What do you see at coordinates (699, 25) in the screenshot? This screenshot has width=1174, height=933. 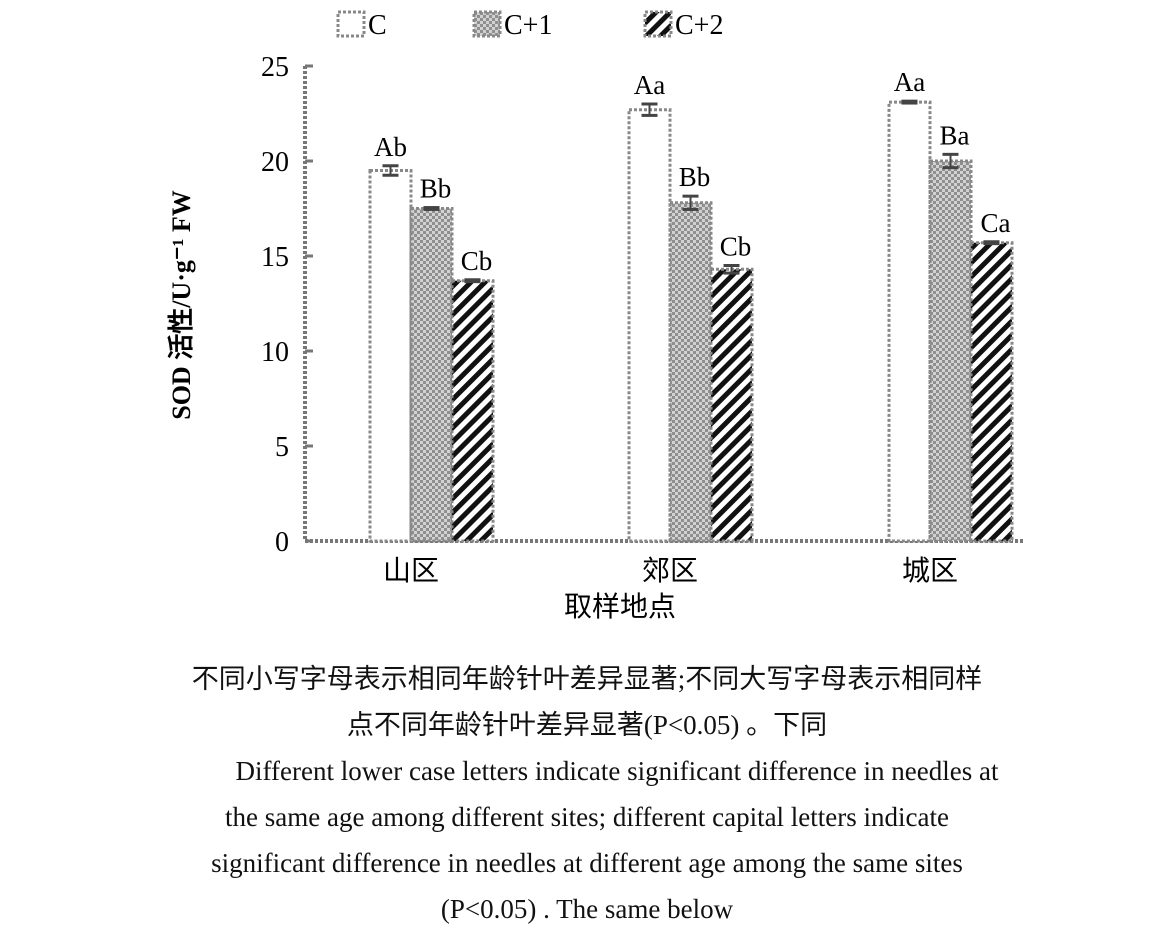 I see `legend-label: C+2` at bounding box center [699, 25].